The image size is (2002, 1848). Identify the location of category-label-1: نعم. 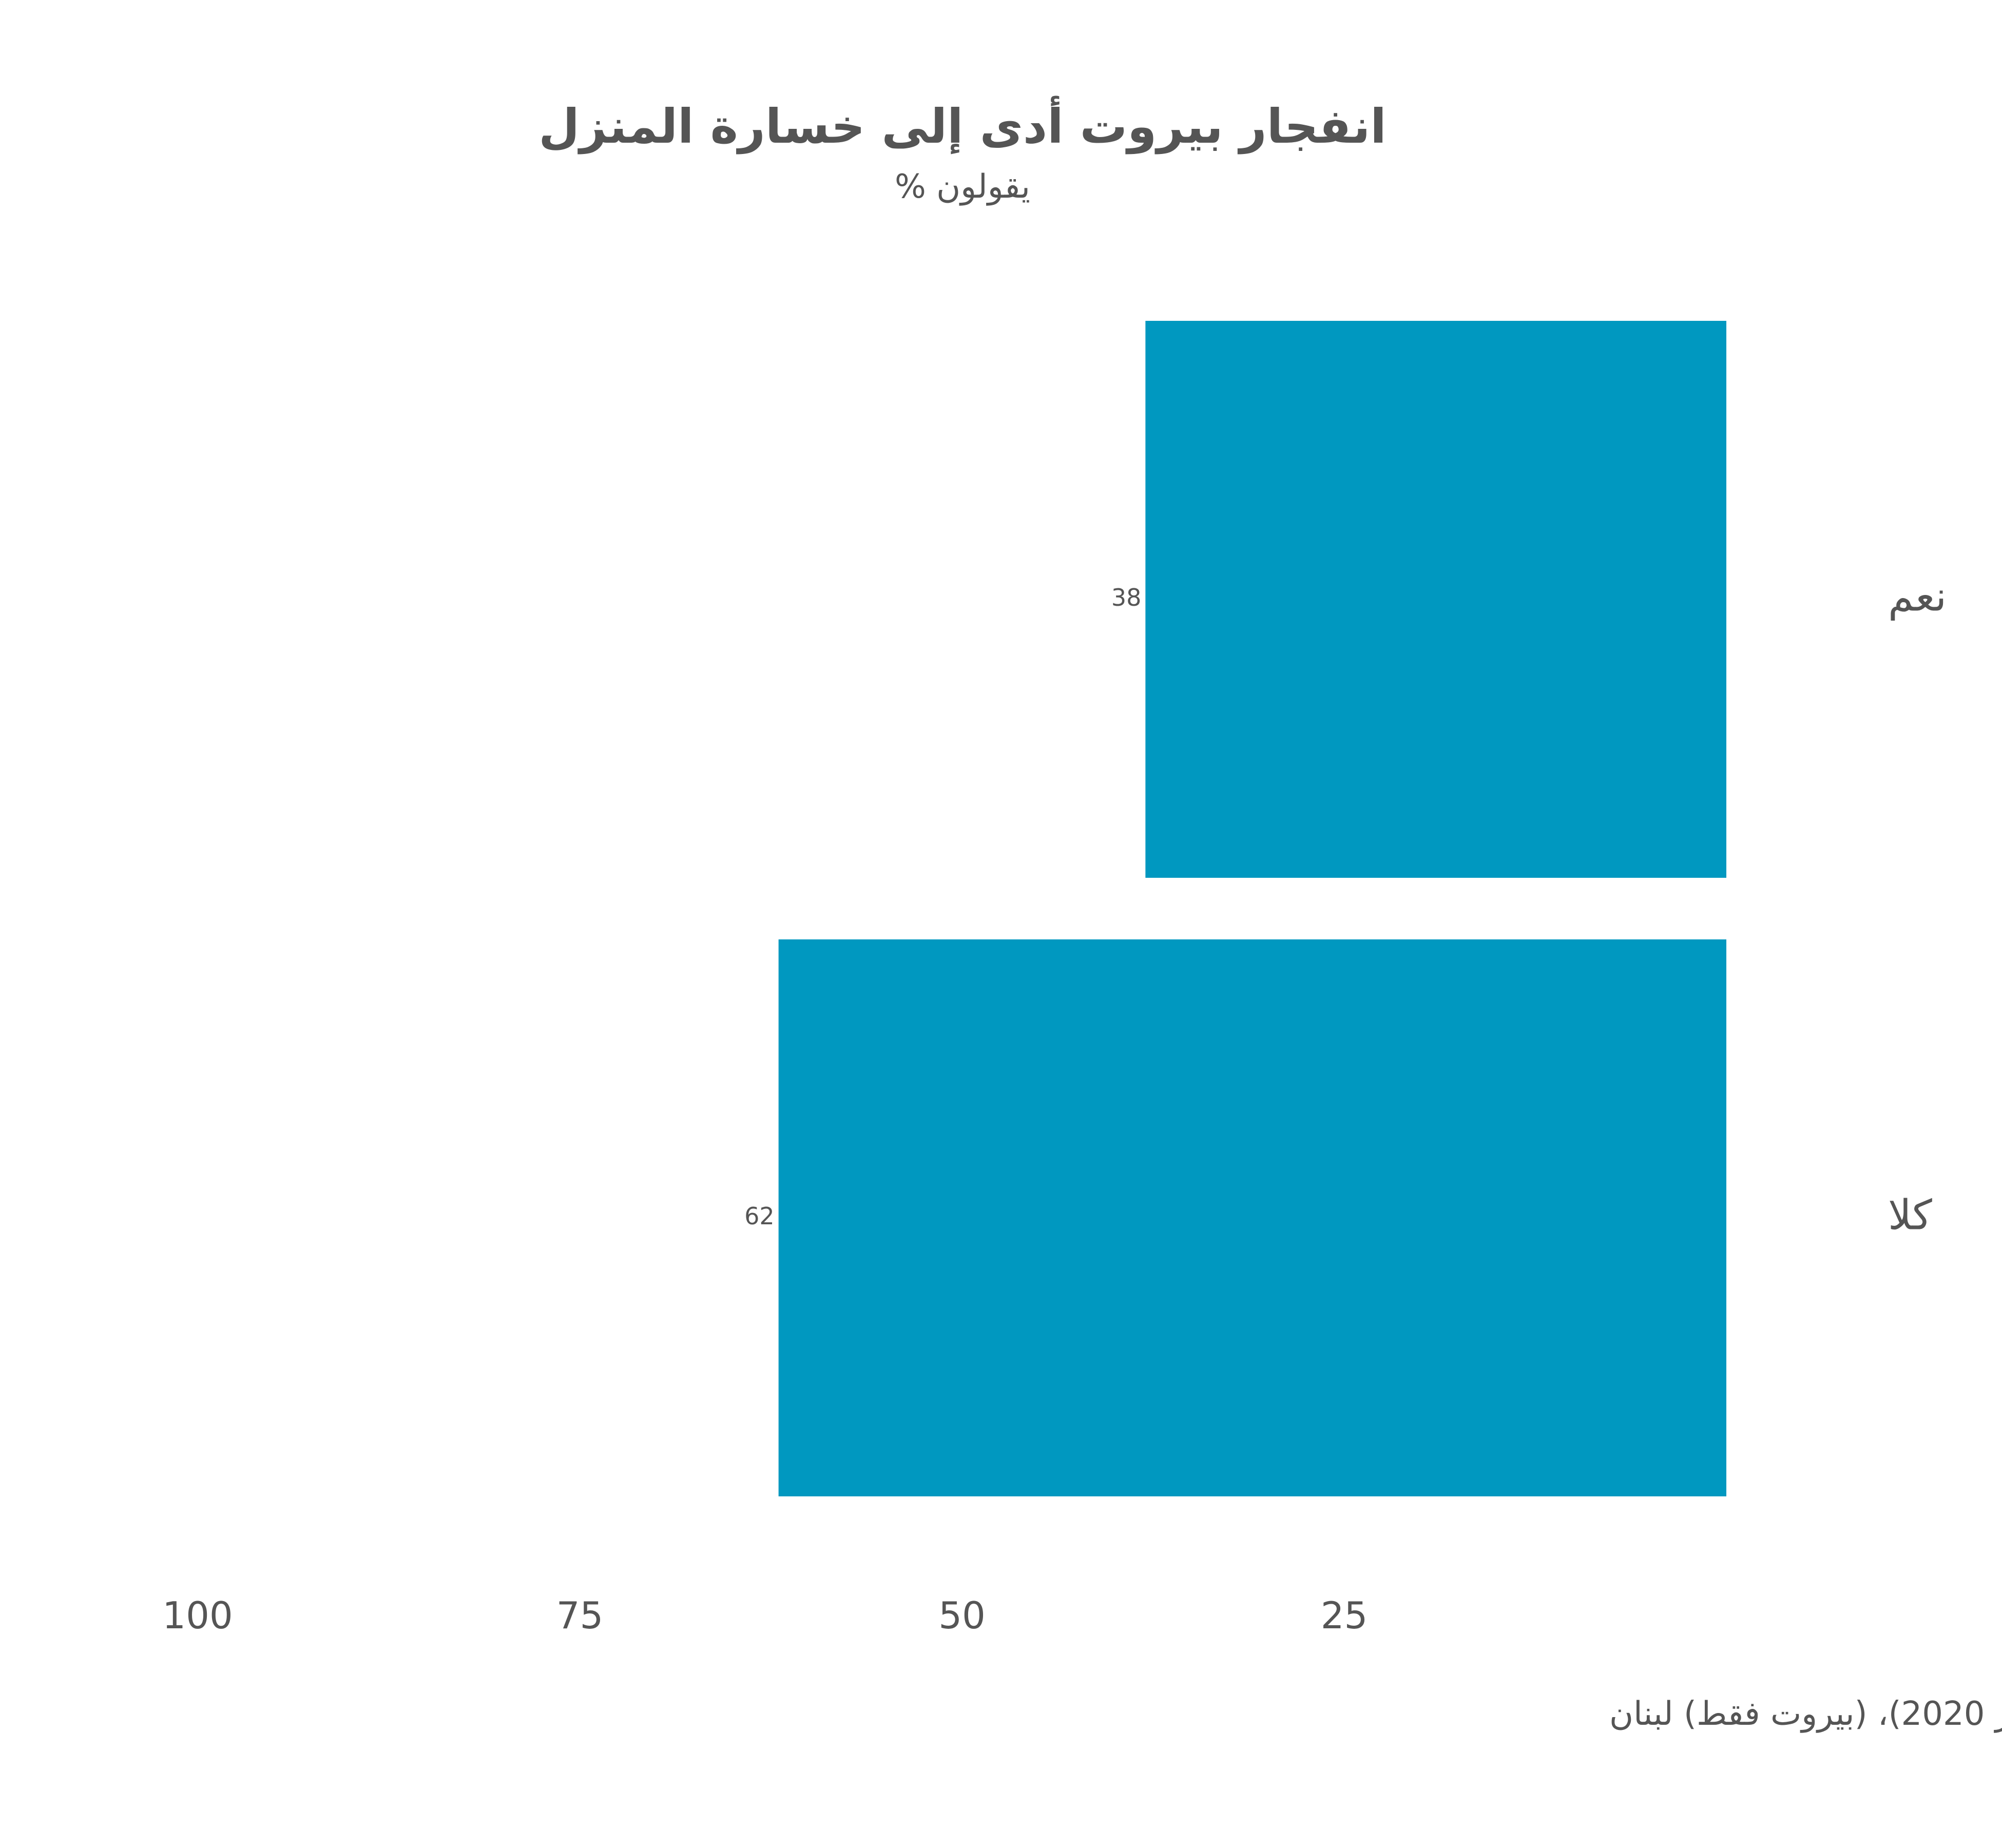
(1917, 596).